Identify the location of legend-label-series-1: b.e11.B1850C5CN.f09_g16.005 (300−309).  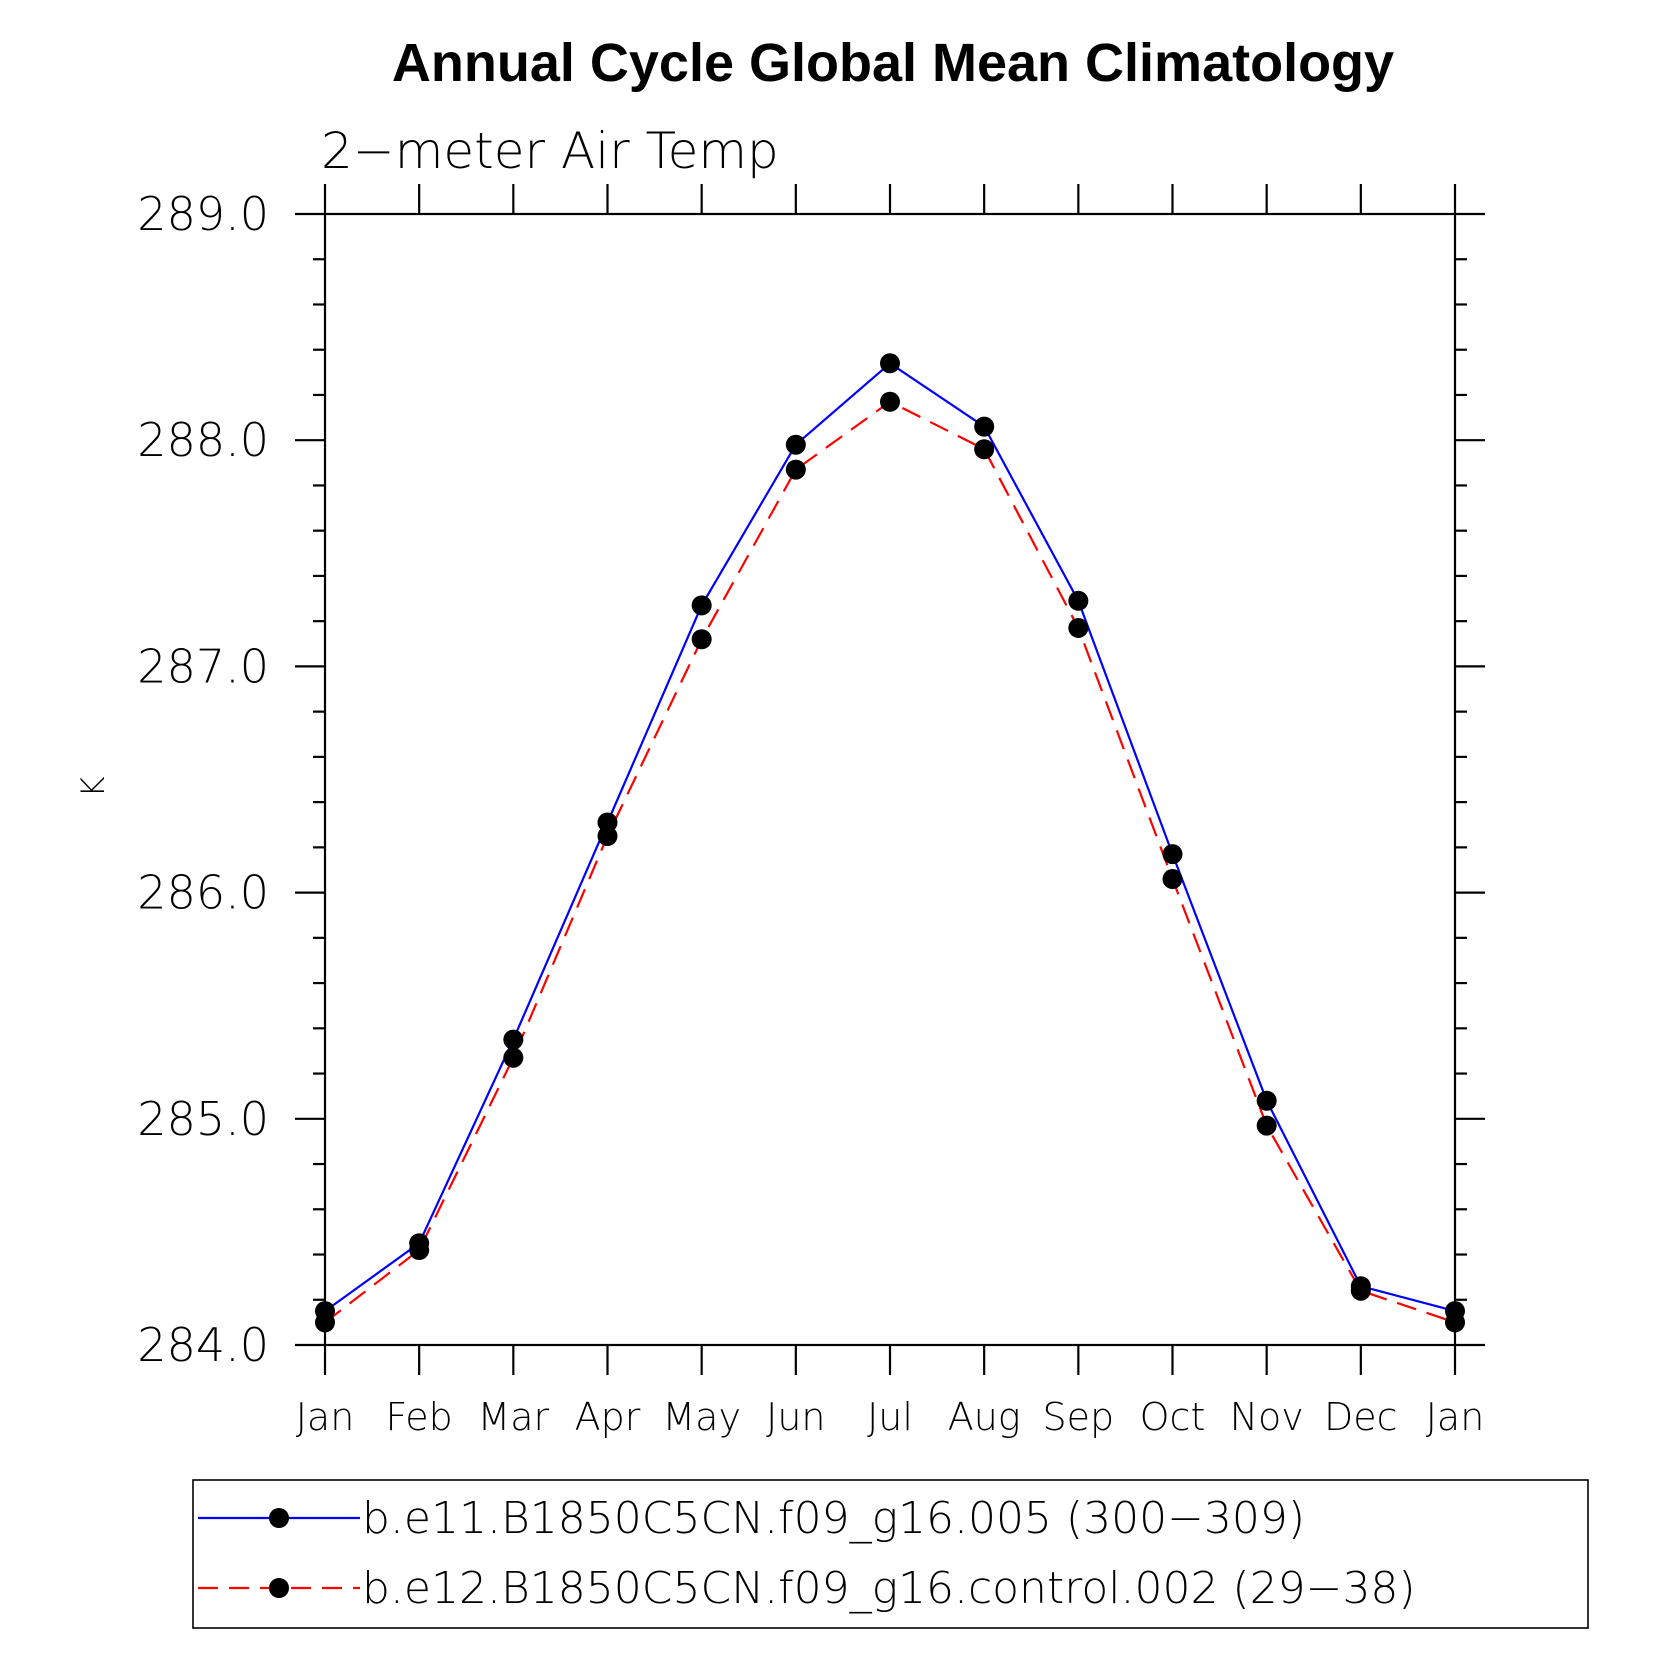
(833, 1518).